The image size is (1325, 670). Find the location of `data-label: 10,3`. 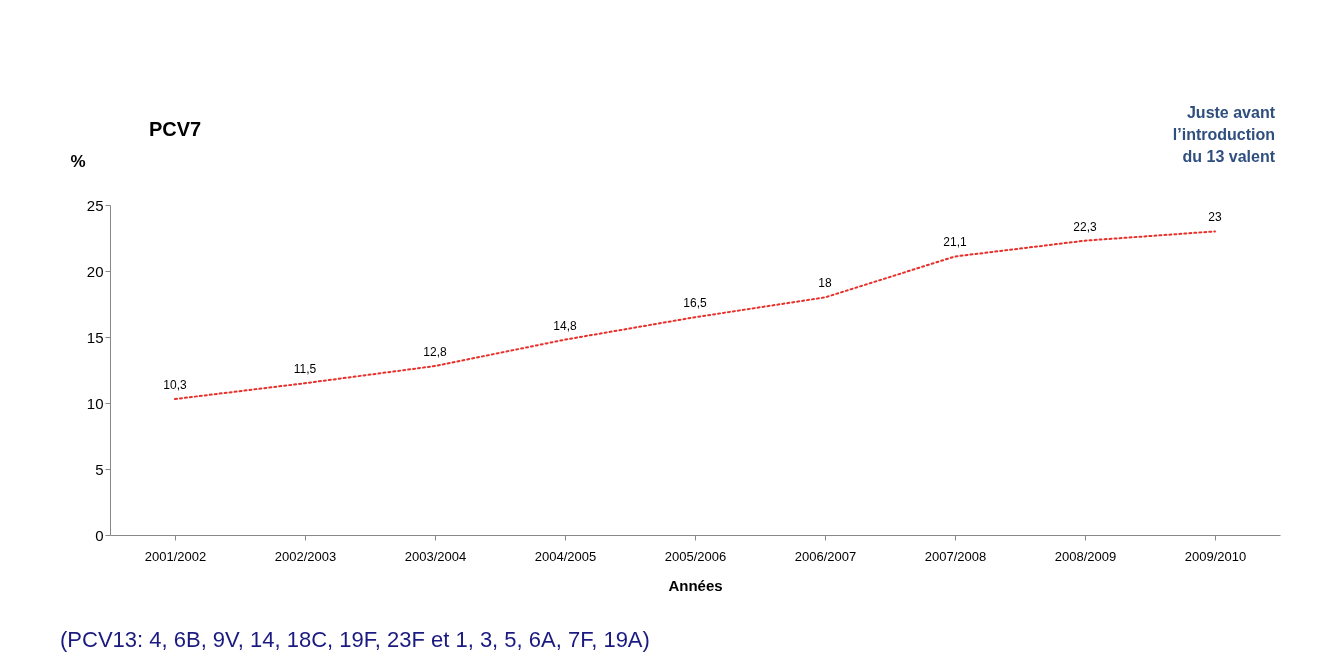

data-label: 10,3 is located at coordinates (175, 385).